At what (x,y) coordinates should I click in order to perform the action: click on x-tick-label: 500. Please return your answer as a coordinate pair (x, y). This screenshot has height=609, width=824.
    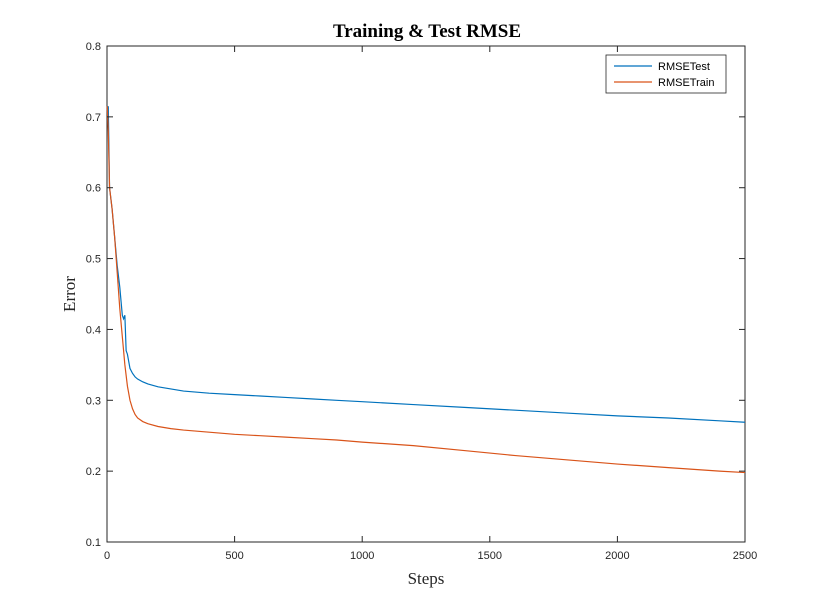
    Looking at the image, I should click on (234, 556).